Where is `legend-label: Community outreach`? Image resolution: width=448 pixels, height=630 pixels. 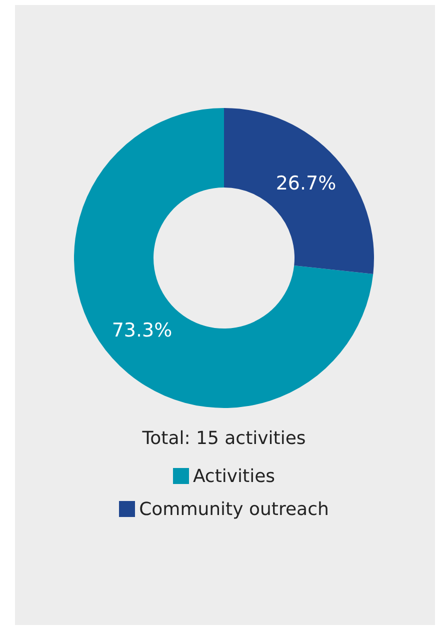
legend-label: Community outreach is located at coordinates (234, 509).